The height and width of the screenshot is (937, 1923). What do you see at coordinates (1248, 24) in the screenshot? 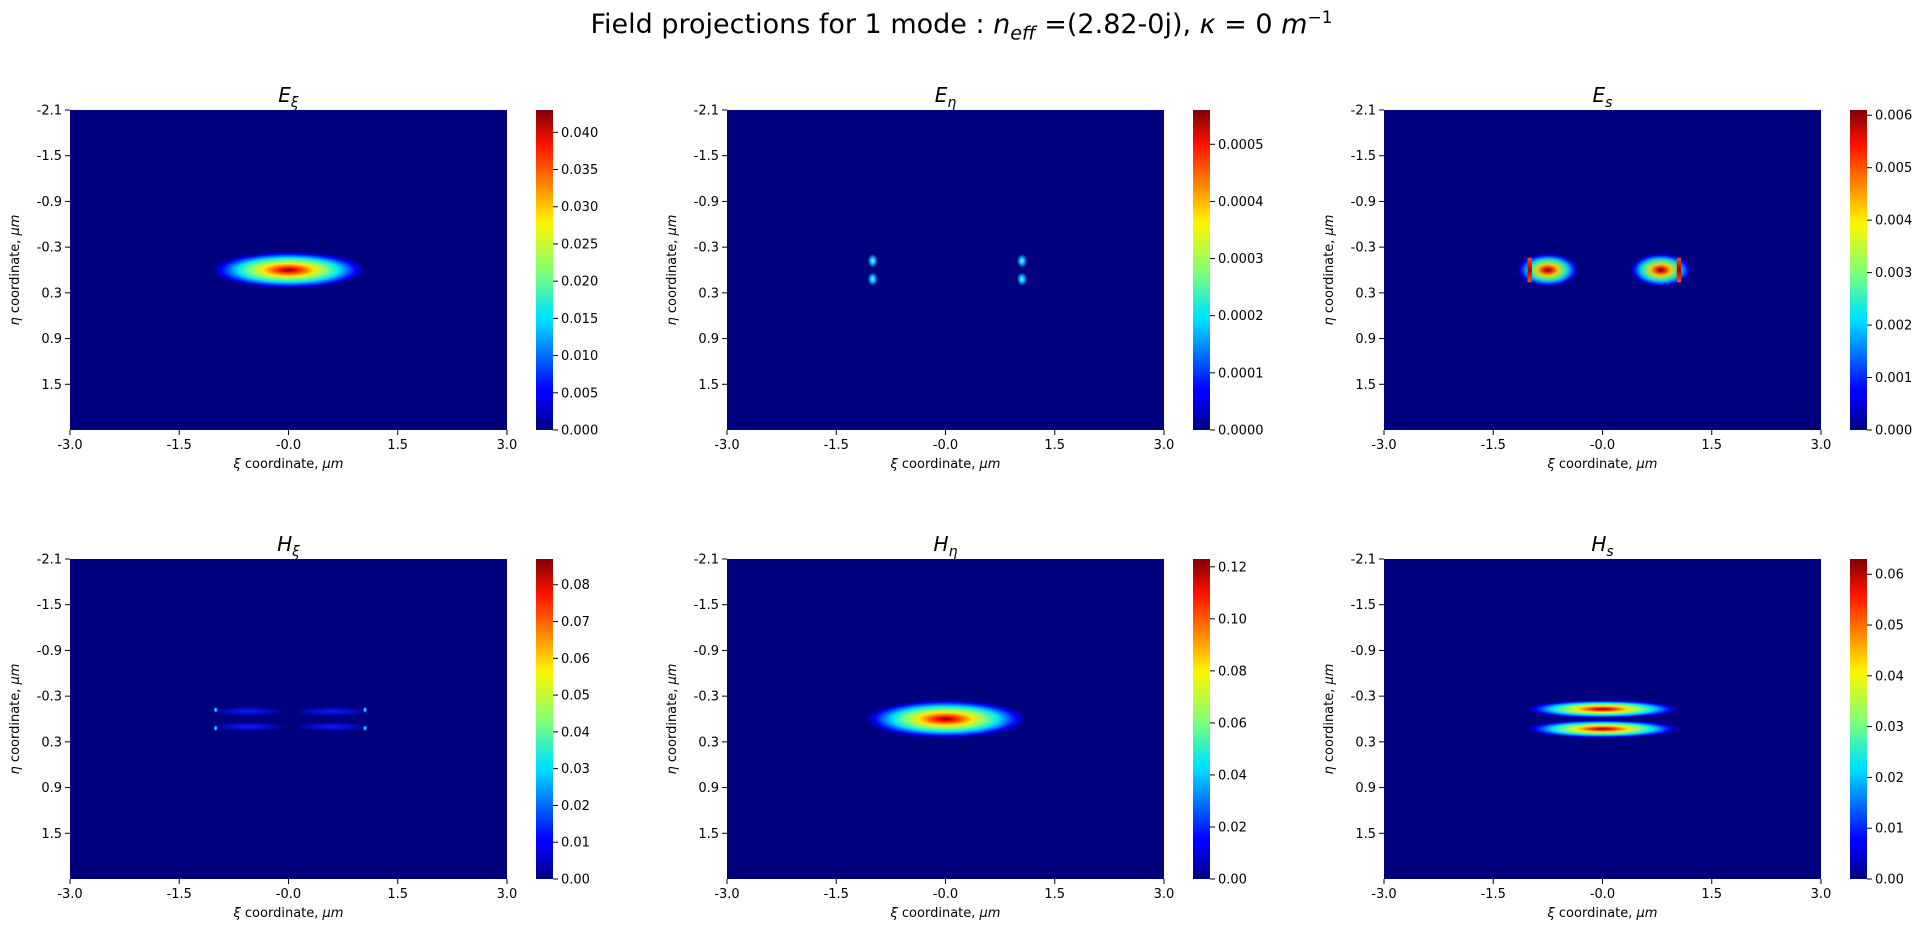
I see `figure-title-kappa-value: = 0` at bounding box center [1248, 24].